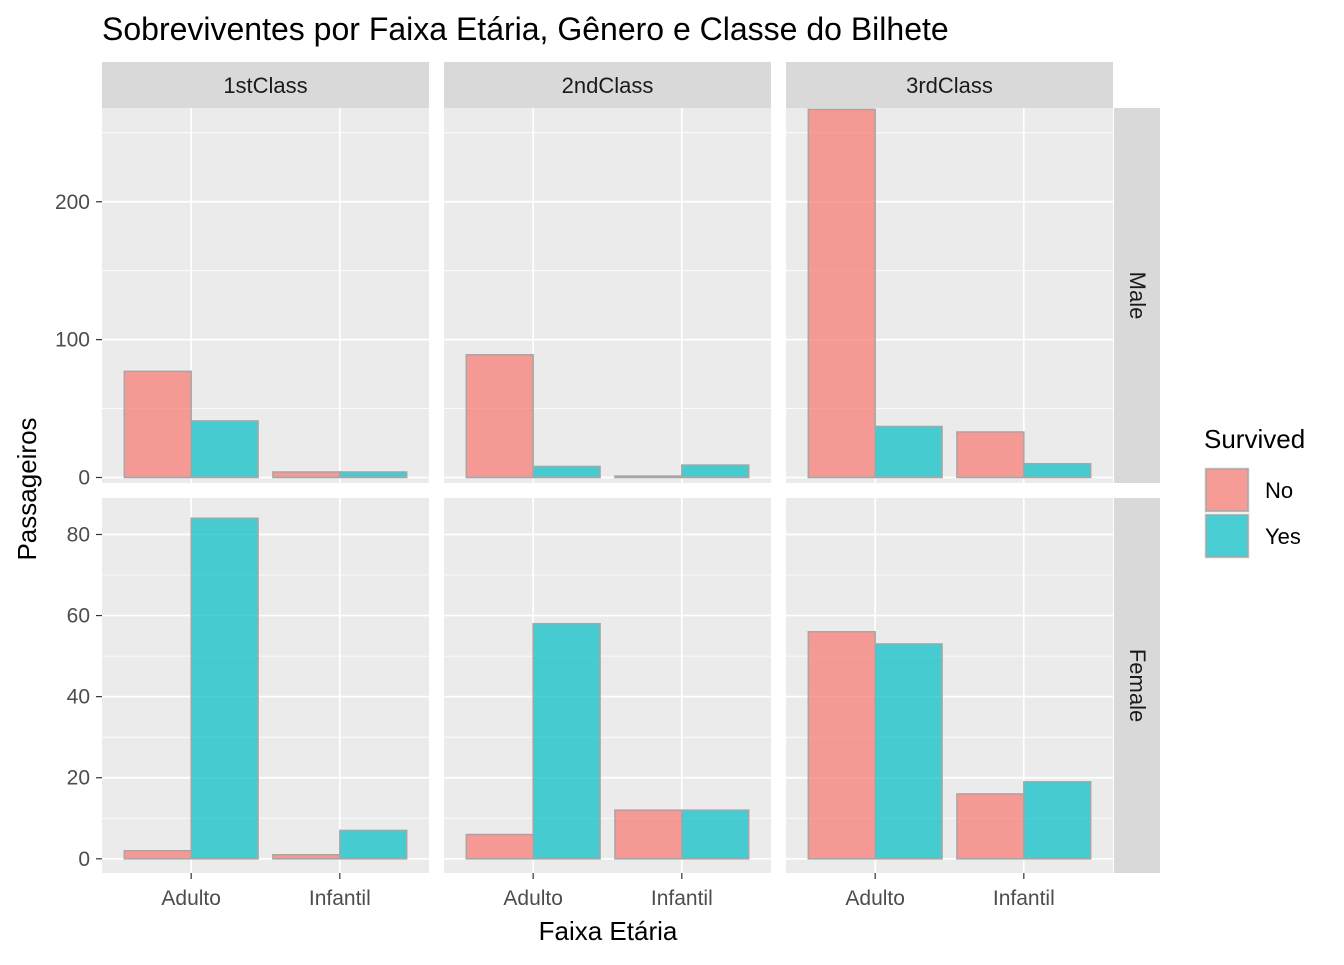  Describe the element at coordinates (990, 826) in the screenshot. I see `bar-female-3rdclass-infantil-no` at that location.